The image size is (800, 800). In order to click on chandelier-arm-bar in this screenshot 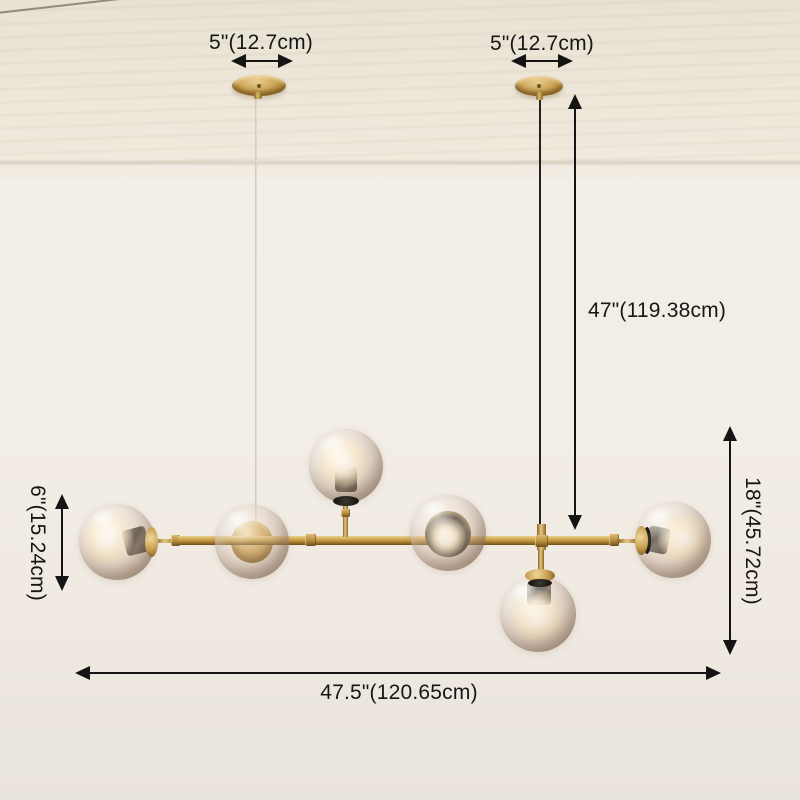, I will do `click(395, 540)`.